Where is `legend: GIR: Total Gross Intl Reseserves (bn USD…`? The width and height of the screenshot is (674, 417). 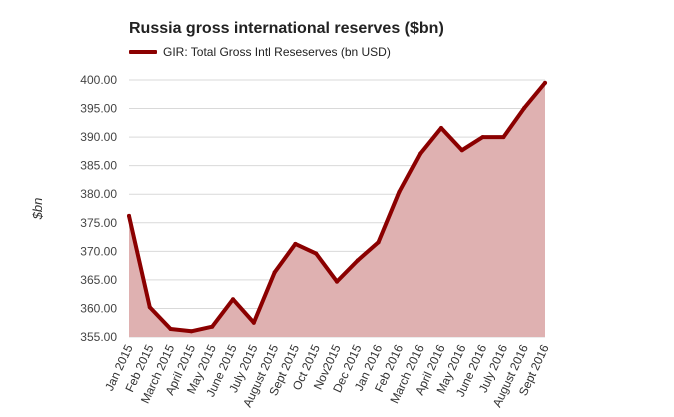
legend: GIR: Total Gross Intl Reseserves (bn USD… is located at coordinates (260, 52).